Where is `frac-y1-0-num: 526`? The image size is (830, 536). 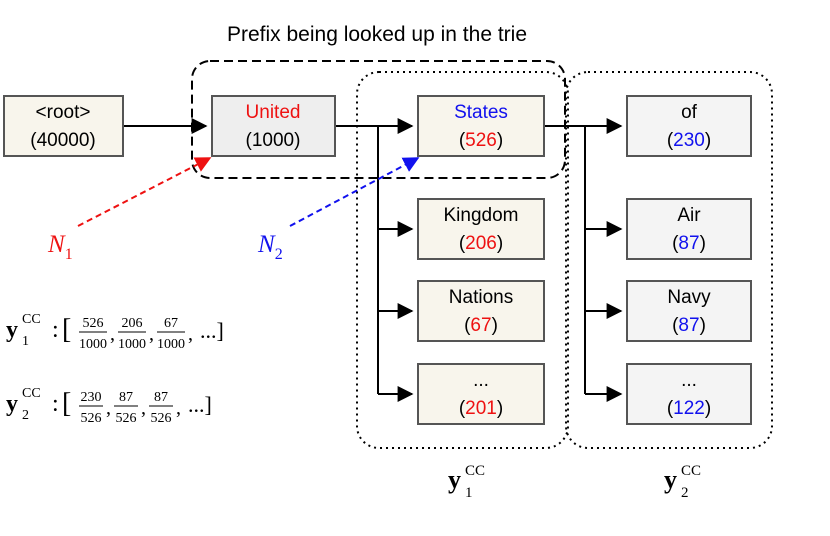
frac-y1-0-num: 526 is located at coordinates (93, 323).